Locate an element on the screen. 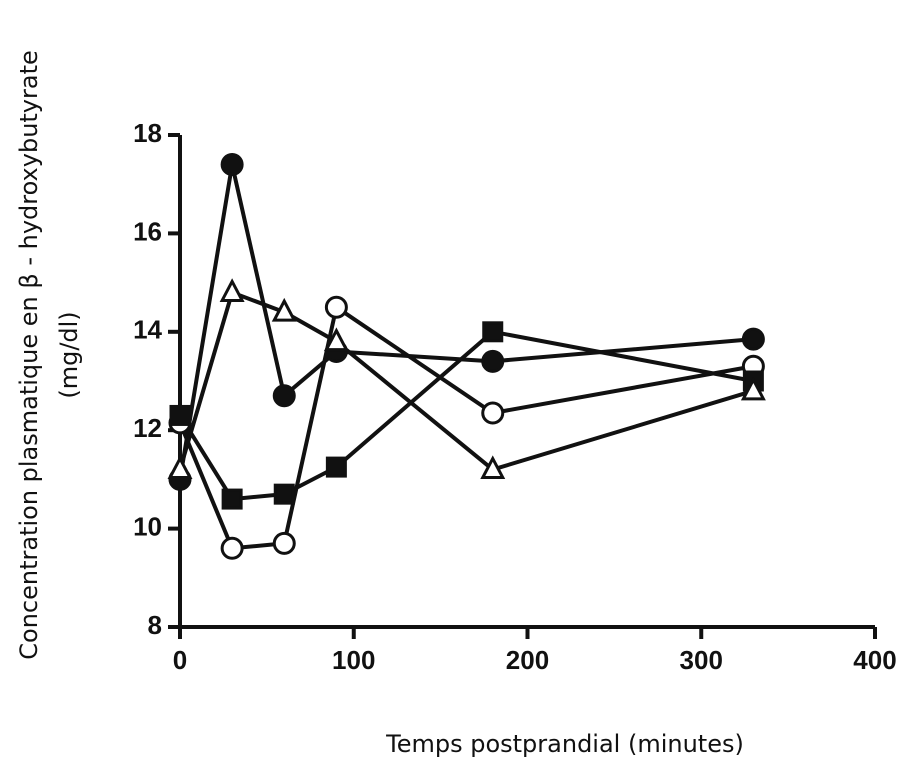  y-tick-label: 8 is located at coordinates (155, 625).